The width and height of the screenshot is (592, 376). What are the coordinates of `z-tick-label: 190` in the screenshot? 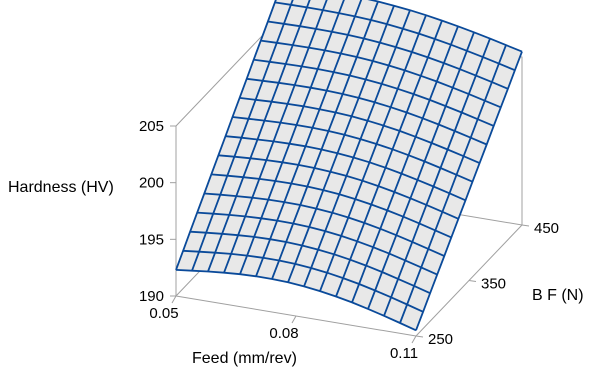 It's located at (151, 296).